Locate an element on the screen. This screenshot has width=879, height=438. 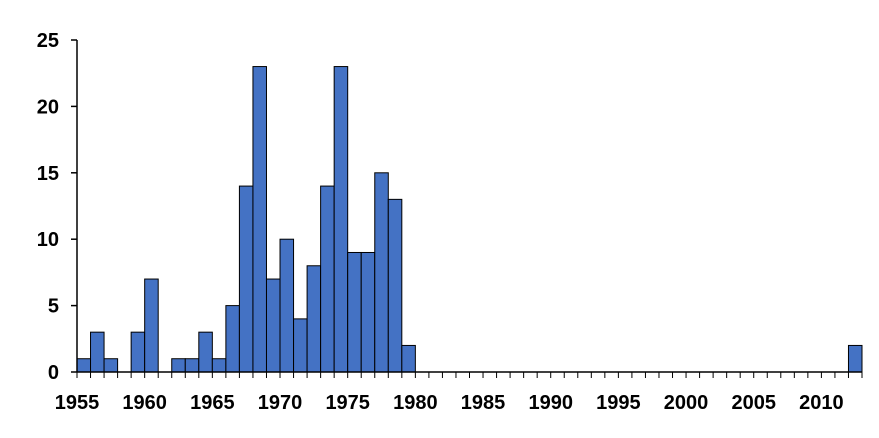
bar-1979 is located at coordinates (408, 358).